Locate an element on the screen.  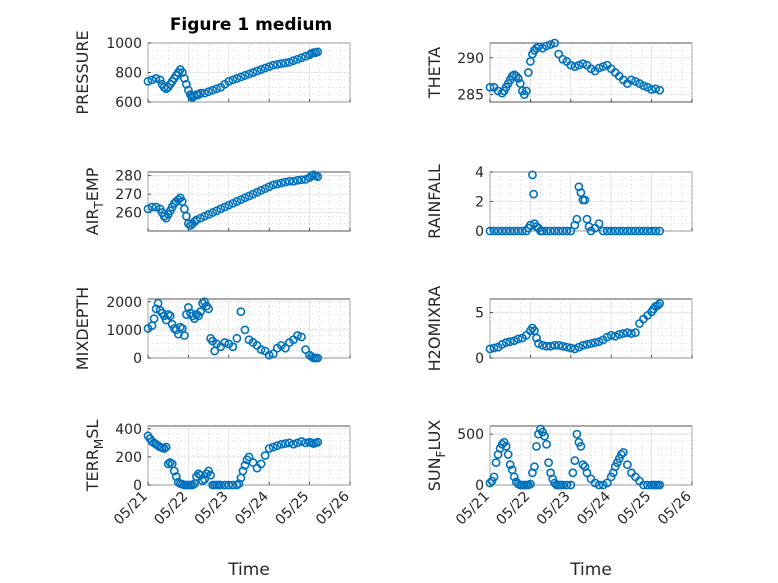
subplot-mixdepth: 0 1000 2000 MIXDEPTH is located at coordinates (212, 328).